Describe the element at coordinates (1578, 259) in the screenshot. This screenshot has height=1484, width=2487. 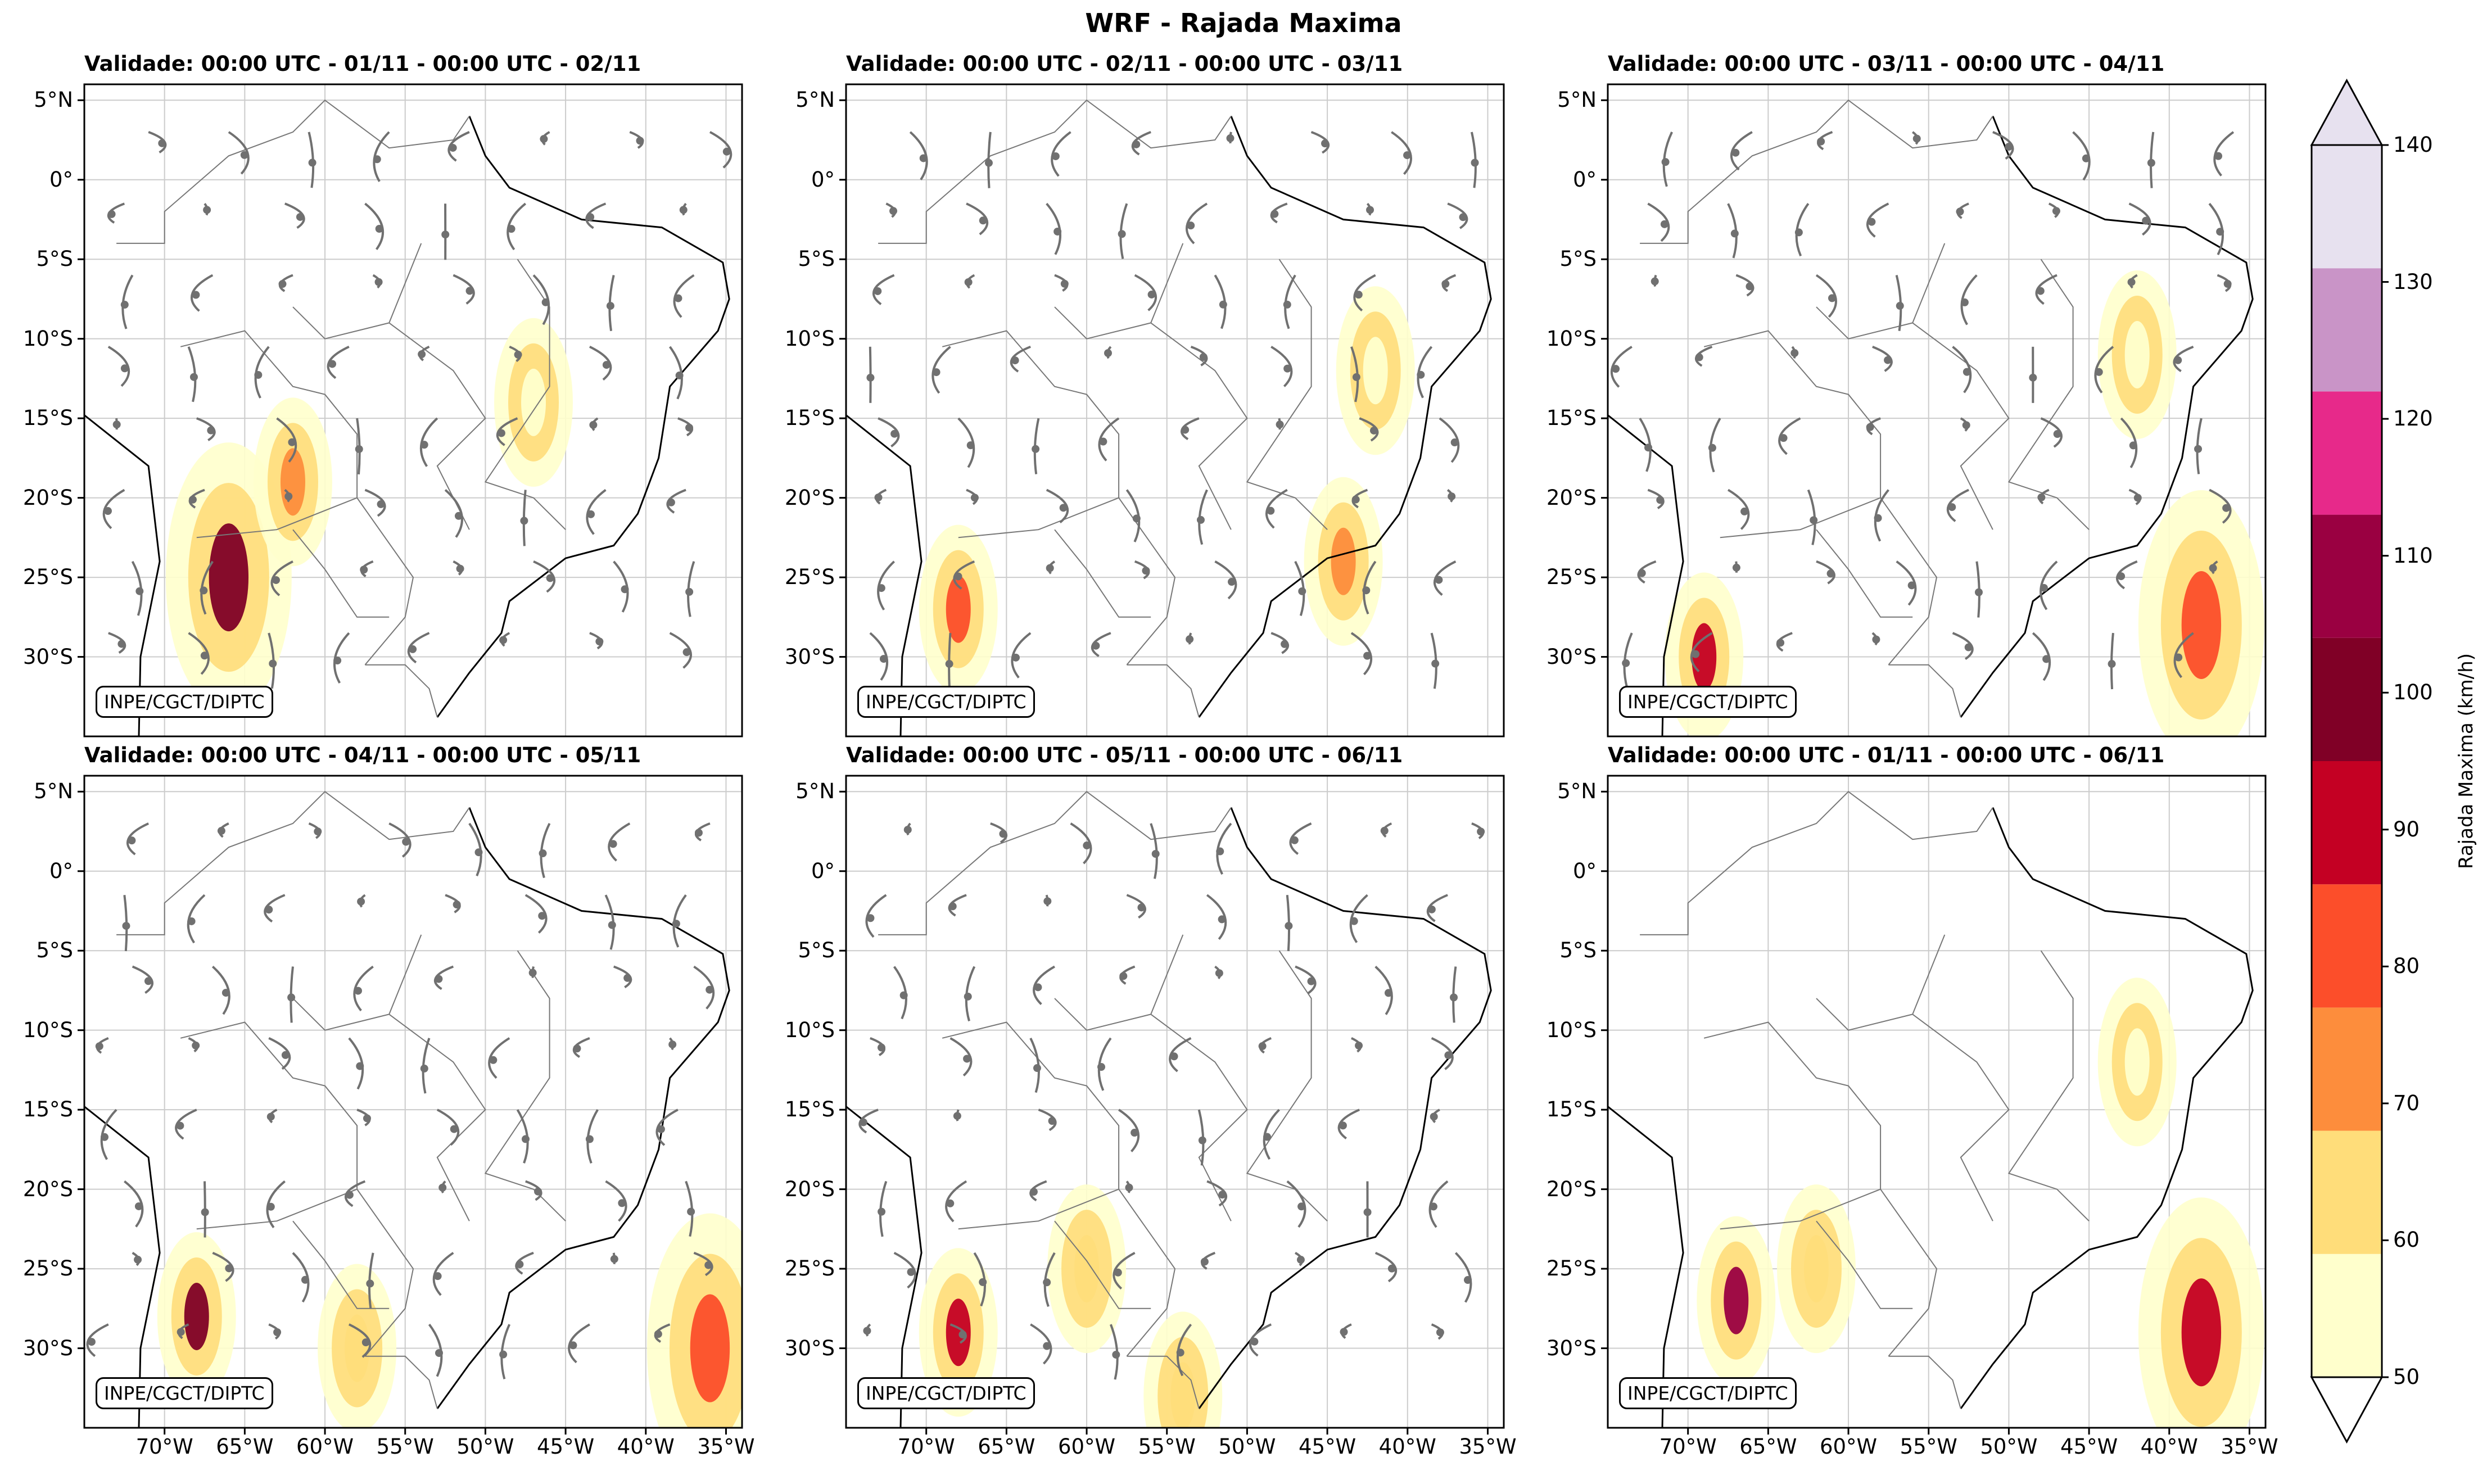
I see `y-tick-label: 5°S` at that location.